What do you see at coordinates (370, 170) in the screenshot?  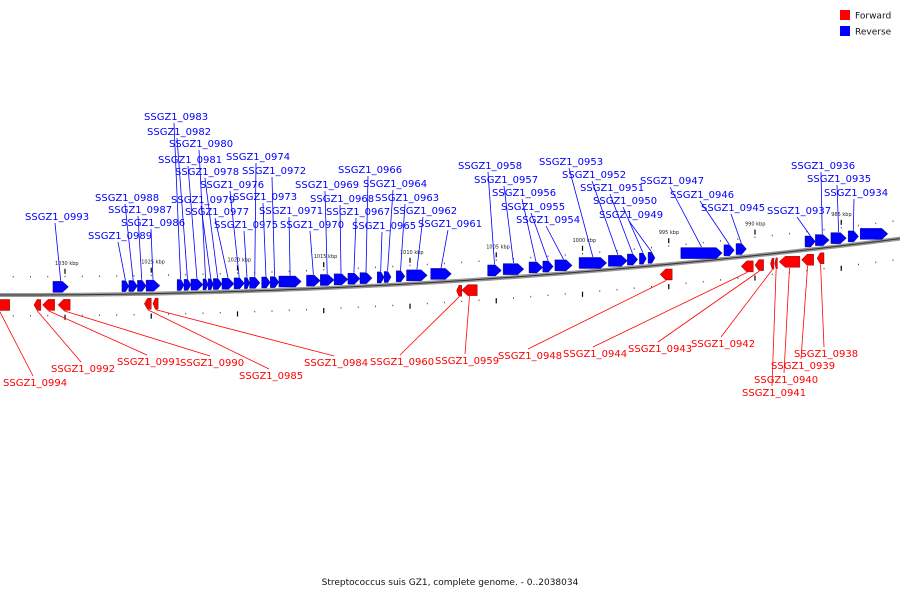 I see `gene-label-reverse: SSGZ1_0966` at bounding box center [370, 170].